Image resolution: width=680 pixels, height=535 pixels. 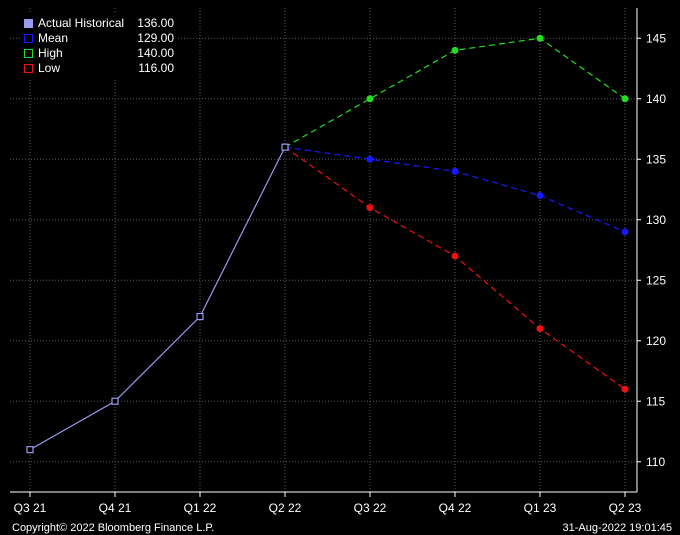 I want to click on legend-label: Low, so click(x=49, y=68).